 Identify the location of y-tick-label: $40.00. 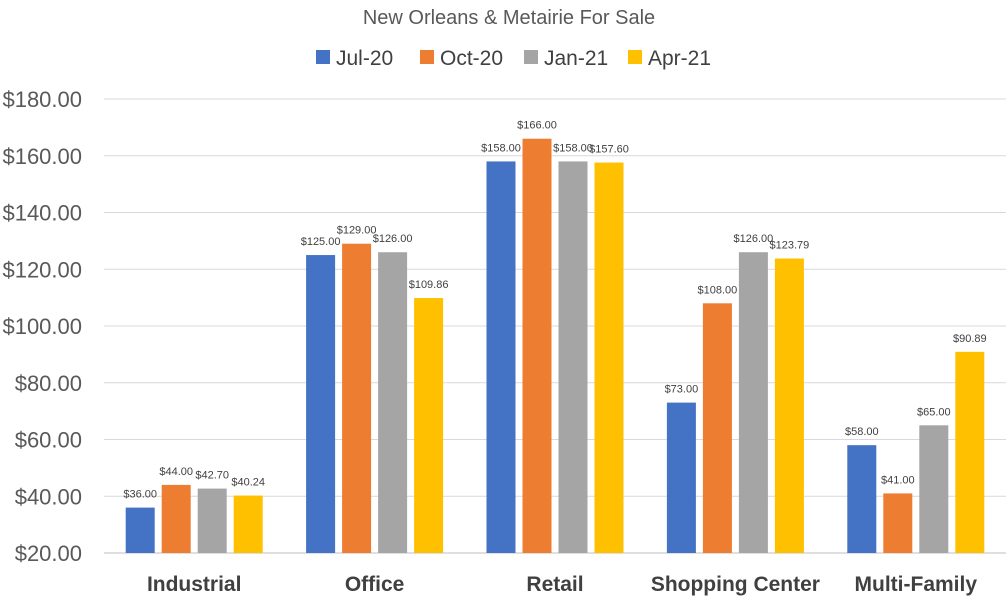
(48, 496).